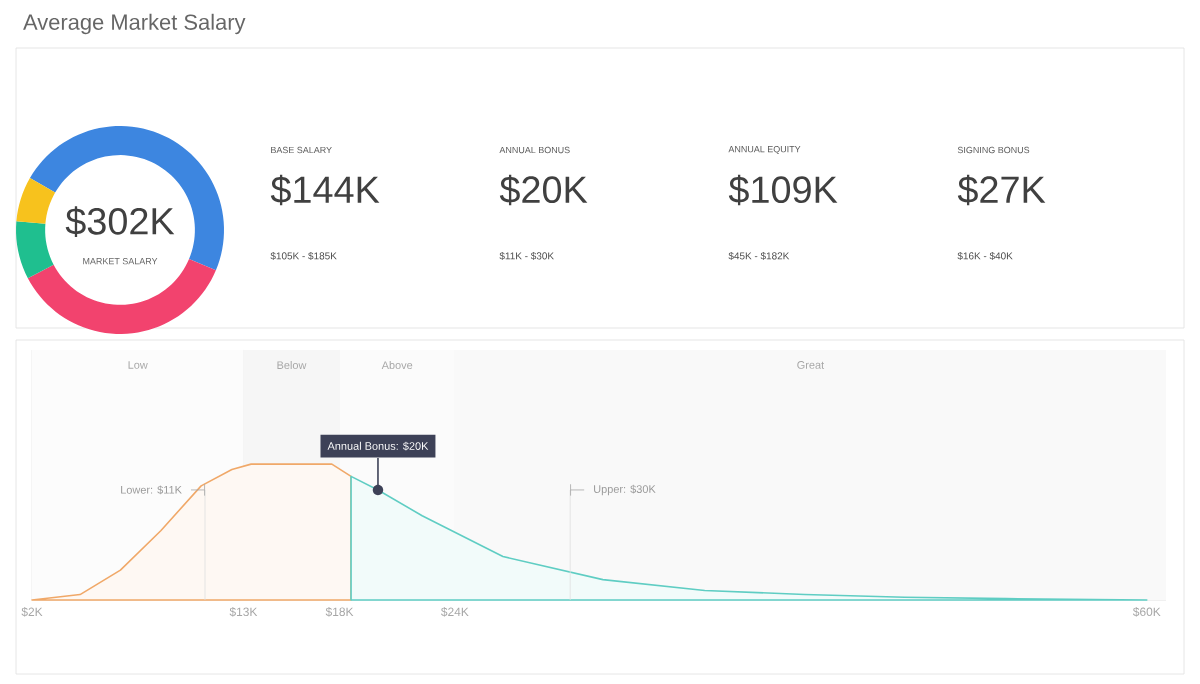 This screenshot has height=684, width=1200. I want to click on text: $109K, so click(783, 190).